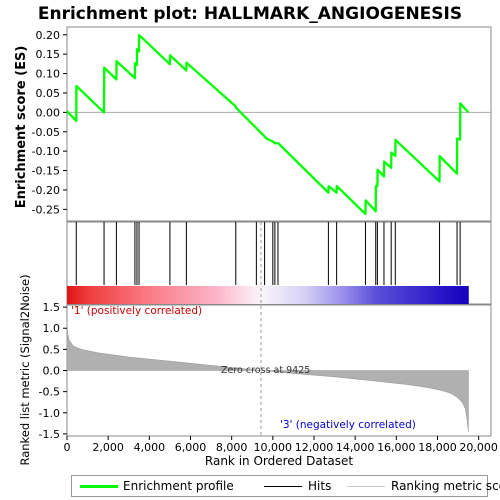  Describe the element at coordinates (478, 447) in the screenshot. I see `xtick-label: 20,000` at that location.